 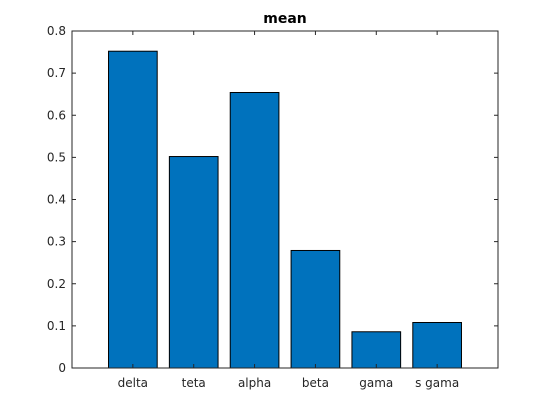 I want to click on y-tick-label: 0.6, so click(x=56, y=115).